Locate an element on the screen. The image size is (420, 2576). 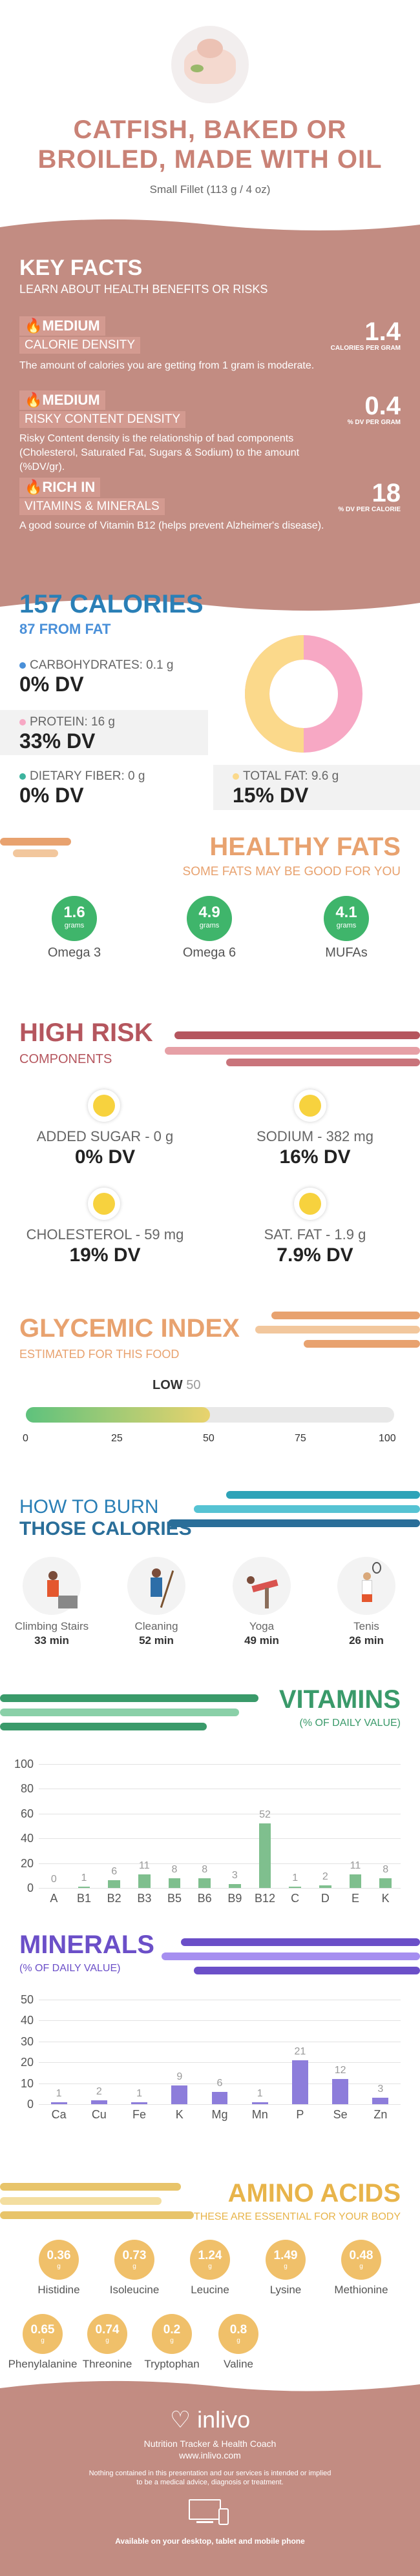
fat-circle-omega6: 4.9 grams is located at coordinates (210, 918).